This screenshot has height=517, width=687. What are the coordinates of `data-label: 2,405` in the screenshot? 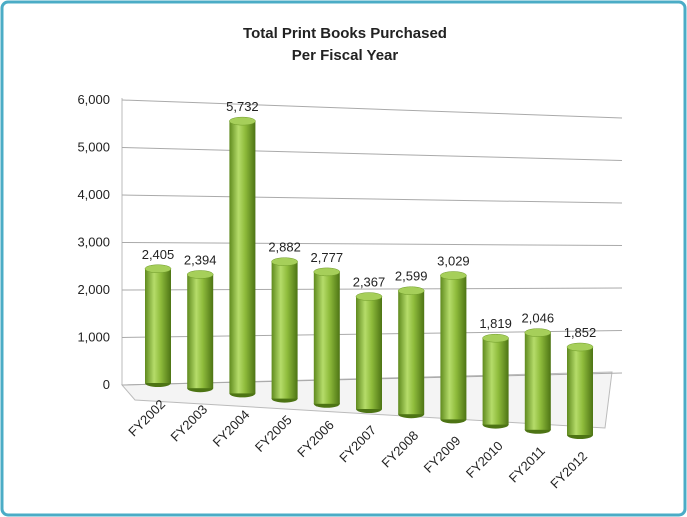 It's located at (158, 254).